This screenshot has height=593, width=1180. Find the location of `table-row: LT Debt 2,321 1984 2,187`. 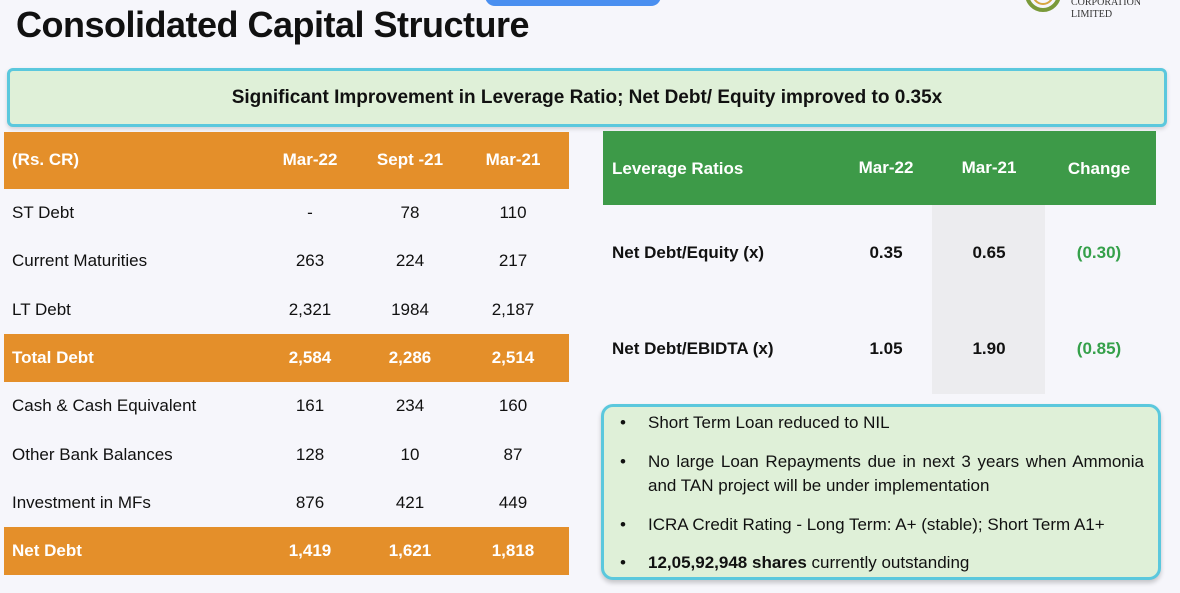

table-row: LT Debt 2,321 1984 2,187 is located at coordinates (286, 310).